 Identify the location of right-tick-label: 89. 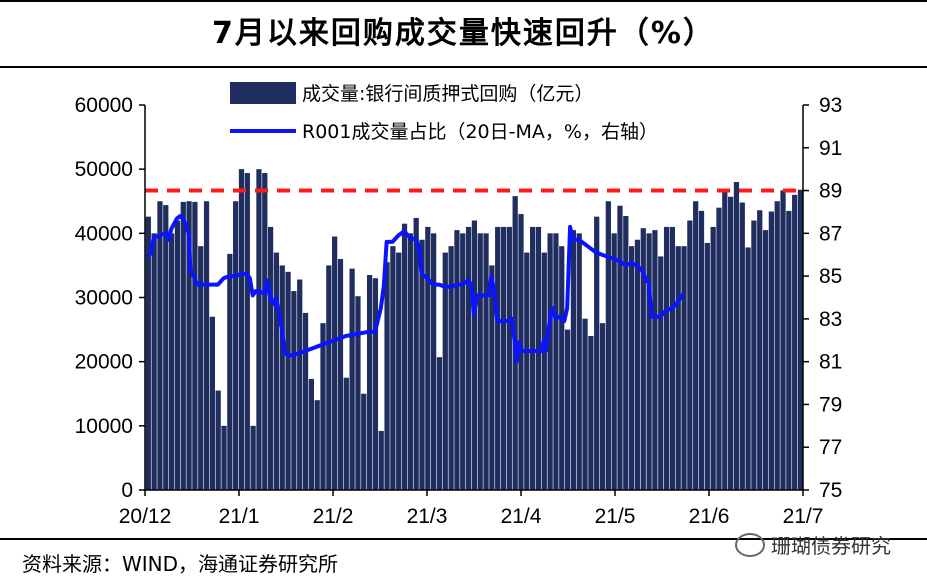
(830, 191).